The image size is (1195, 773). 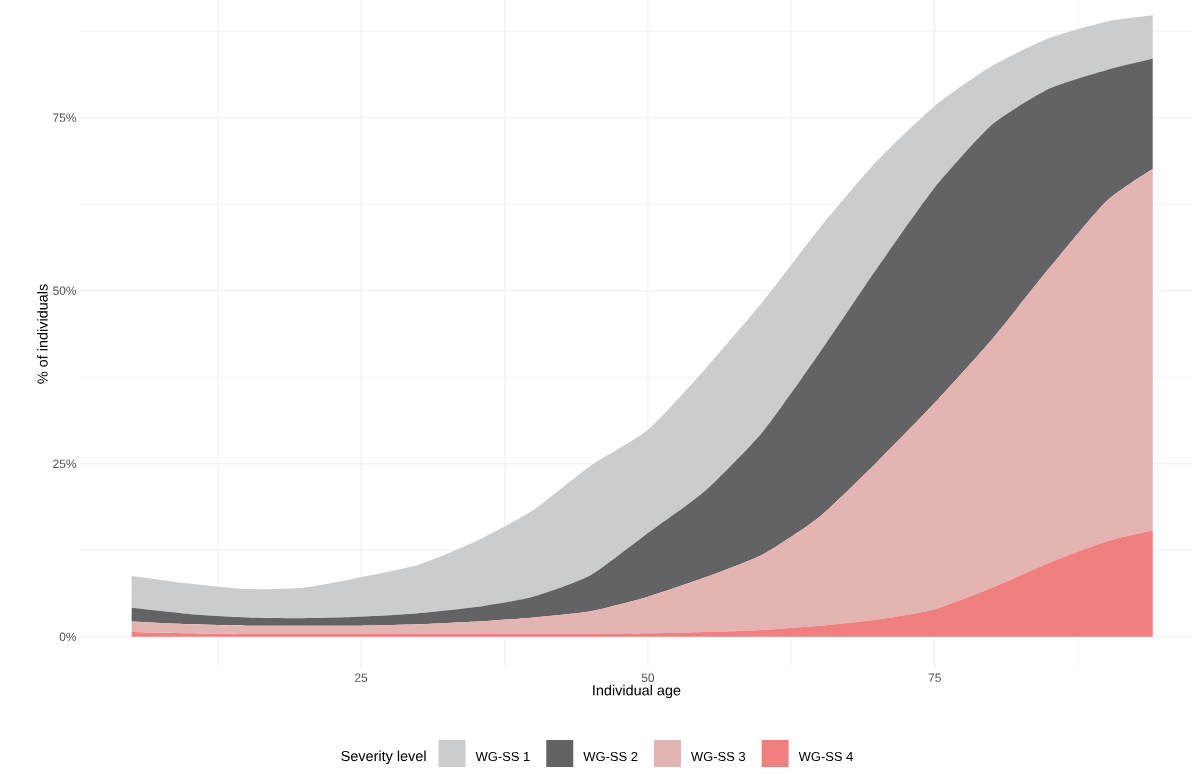 What do you see at coordinates (42, 334) in the screenshot?
I see `y-axis-title: % of individuals` at bounding box center [42, 334].